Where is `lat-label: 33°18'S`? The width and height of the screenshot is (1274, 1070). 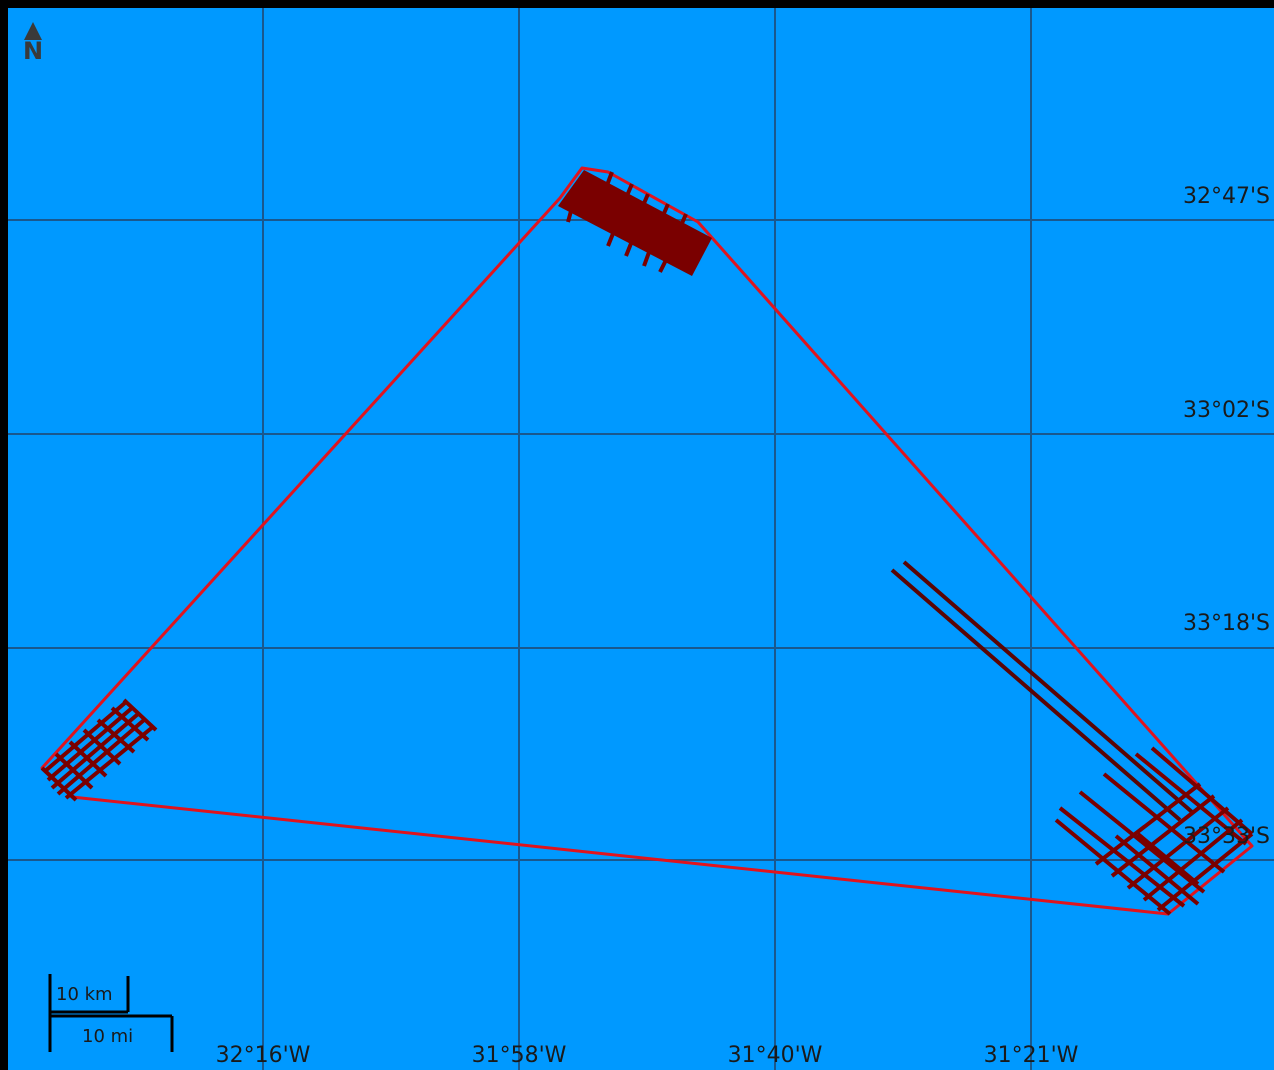 lat-label: 33°18'S is located at coordinates (1226, 623).